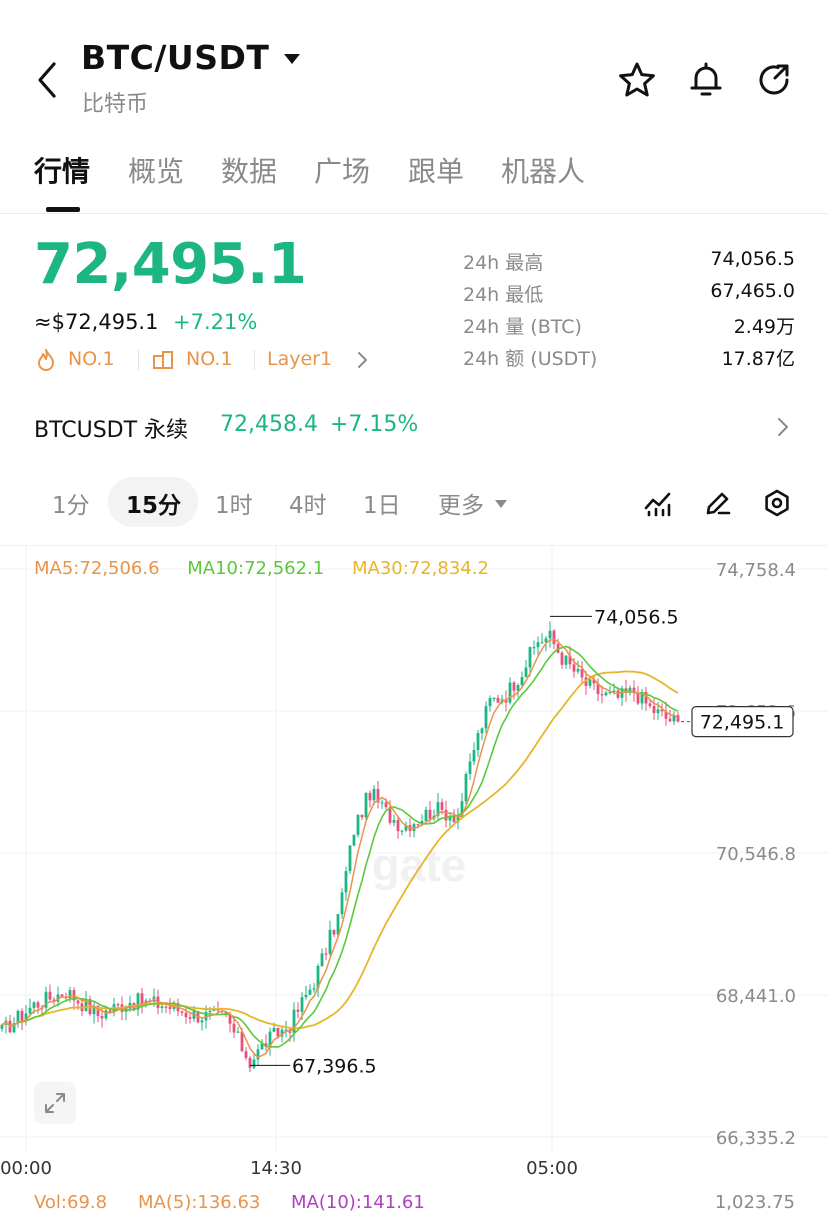 The height and width of the screenshot is (1211, 828). I want to click on tab-square: 广场, so click(342, 171).